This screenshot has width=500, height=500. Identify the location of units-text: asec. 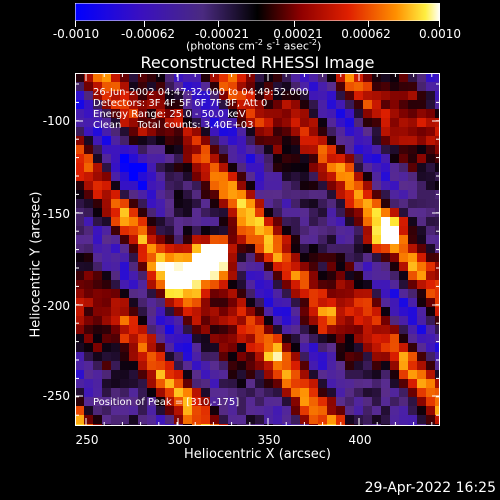
(294, 46).